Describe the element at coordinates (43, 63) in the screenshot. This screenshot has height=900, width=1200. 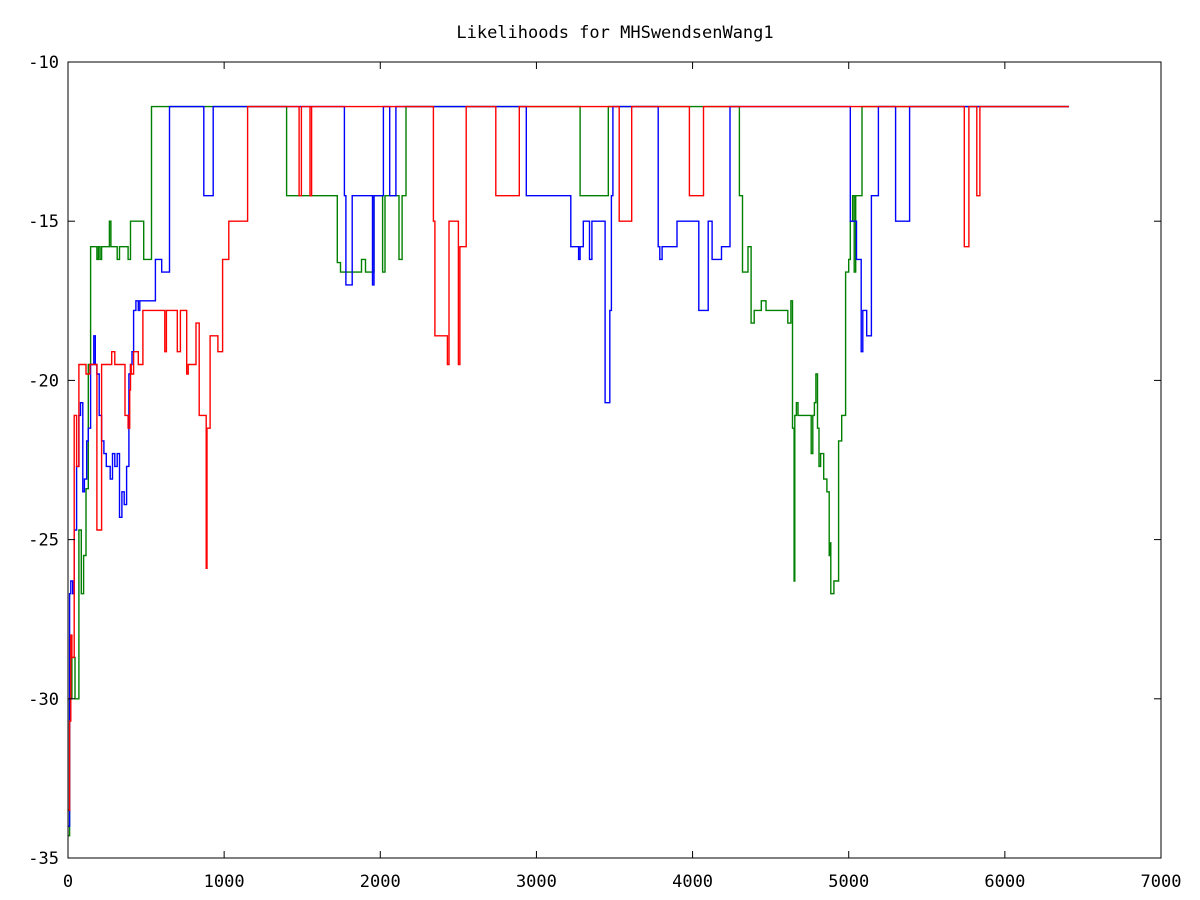
I see `y-tick-label: -10` at that location.